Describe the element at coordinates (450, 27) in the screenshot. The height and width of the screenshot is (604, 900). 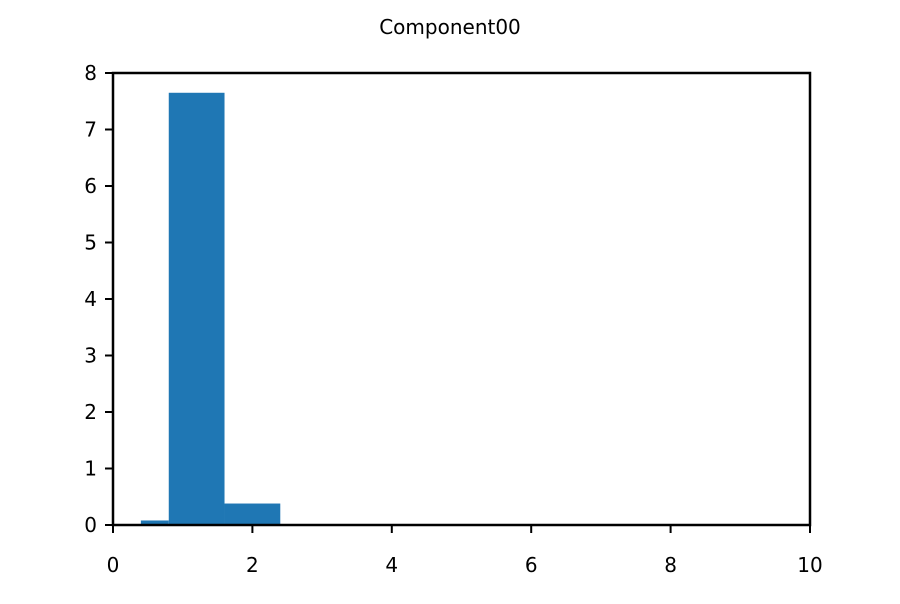
I see `chart-title: Component00` at that location.